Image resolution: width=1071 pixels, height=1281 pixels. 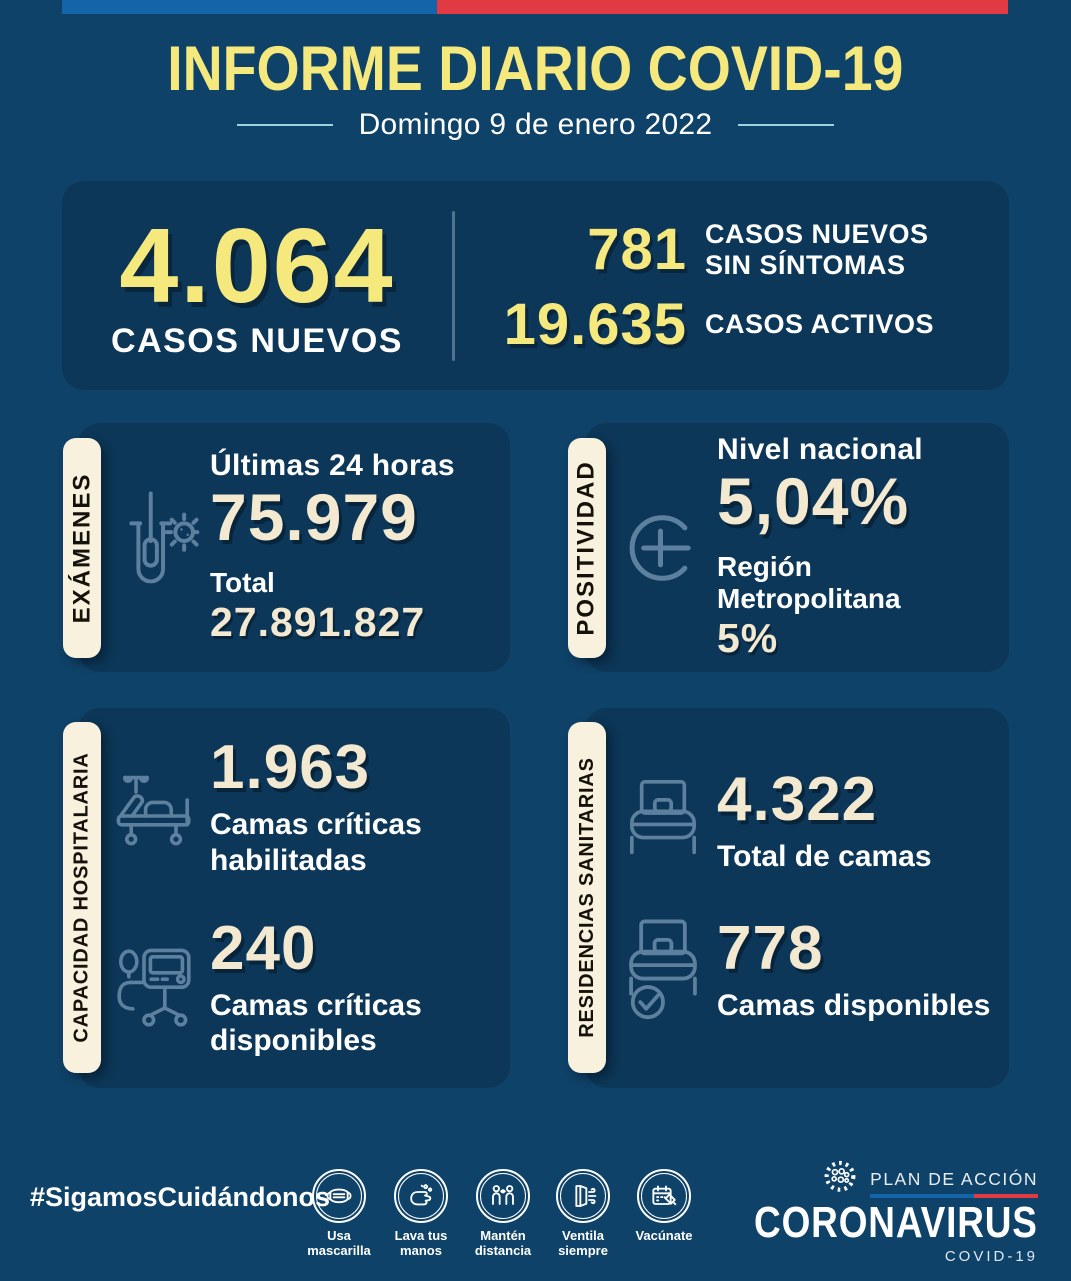 What do you see at coordinates (257, 266) in the screenshot?
I see `new-cases-value: 4.064` at bounding box center [257, 266].